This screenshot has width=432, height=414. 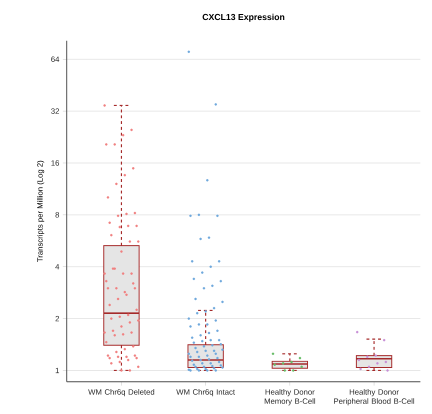 What do you see at coordinates (243, 18) in the screenshot?
I see `chart-title: CXCL13 Expression` at bounding box center [243, 18].